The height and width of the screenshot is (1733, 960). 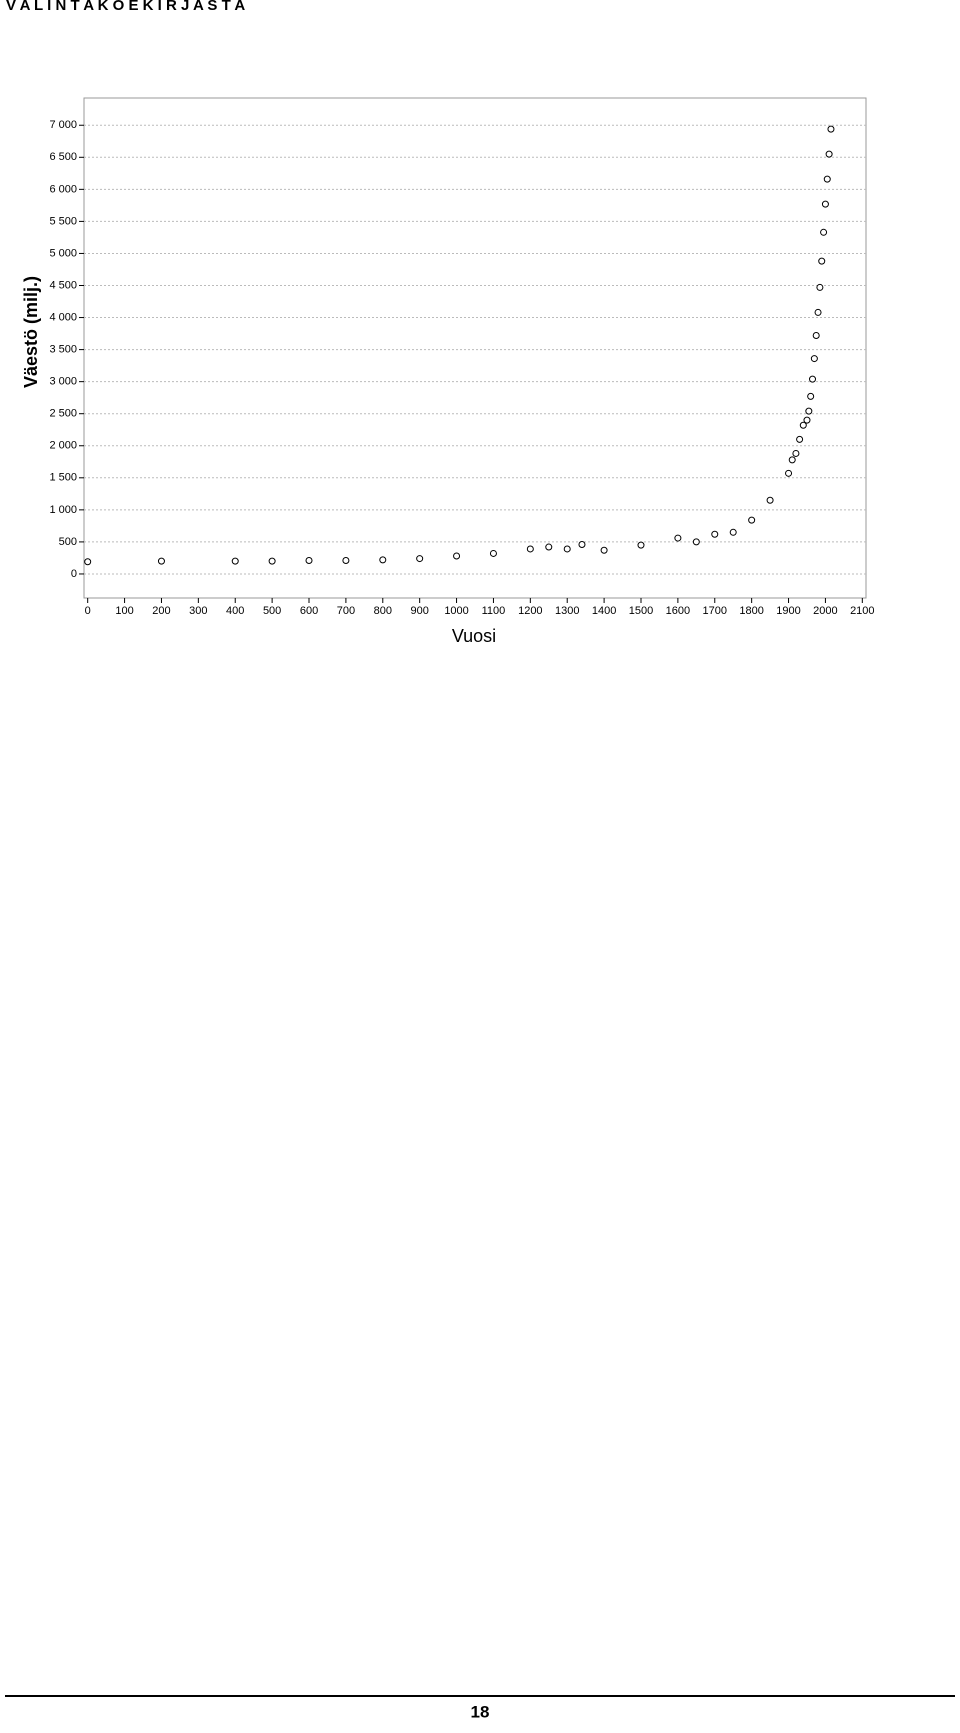 I want to click on x-tick-label: 900, so click(x=419, y=611).